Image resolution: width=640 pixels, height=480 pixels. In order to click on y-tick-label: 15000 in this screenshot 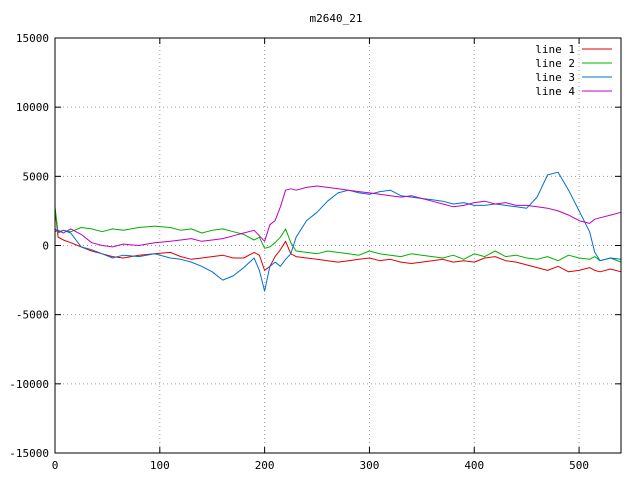, I will do `click(32, 38)`.